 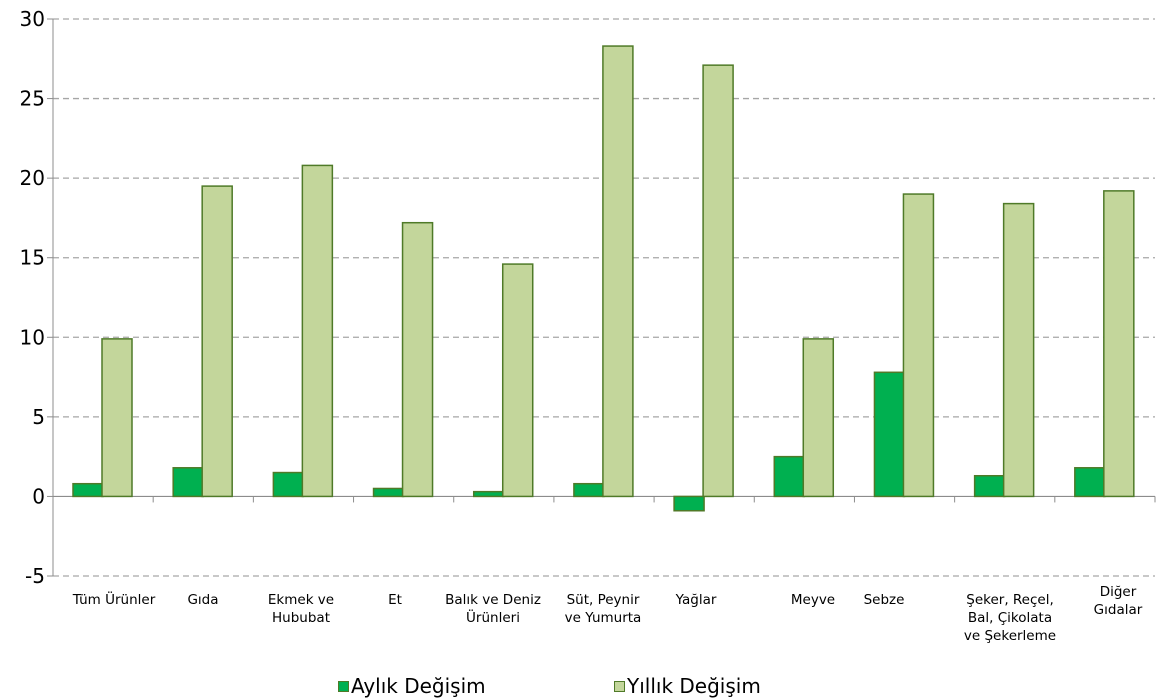 What do you see at coordinates (38, 496) in the screenshot?
I see `y-tick-label: 0` at bounding box center [38, 496].